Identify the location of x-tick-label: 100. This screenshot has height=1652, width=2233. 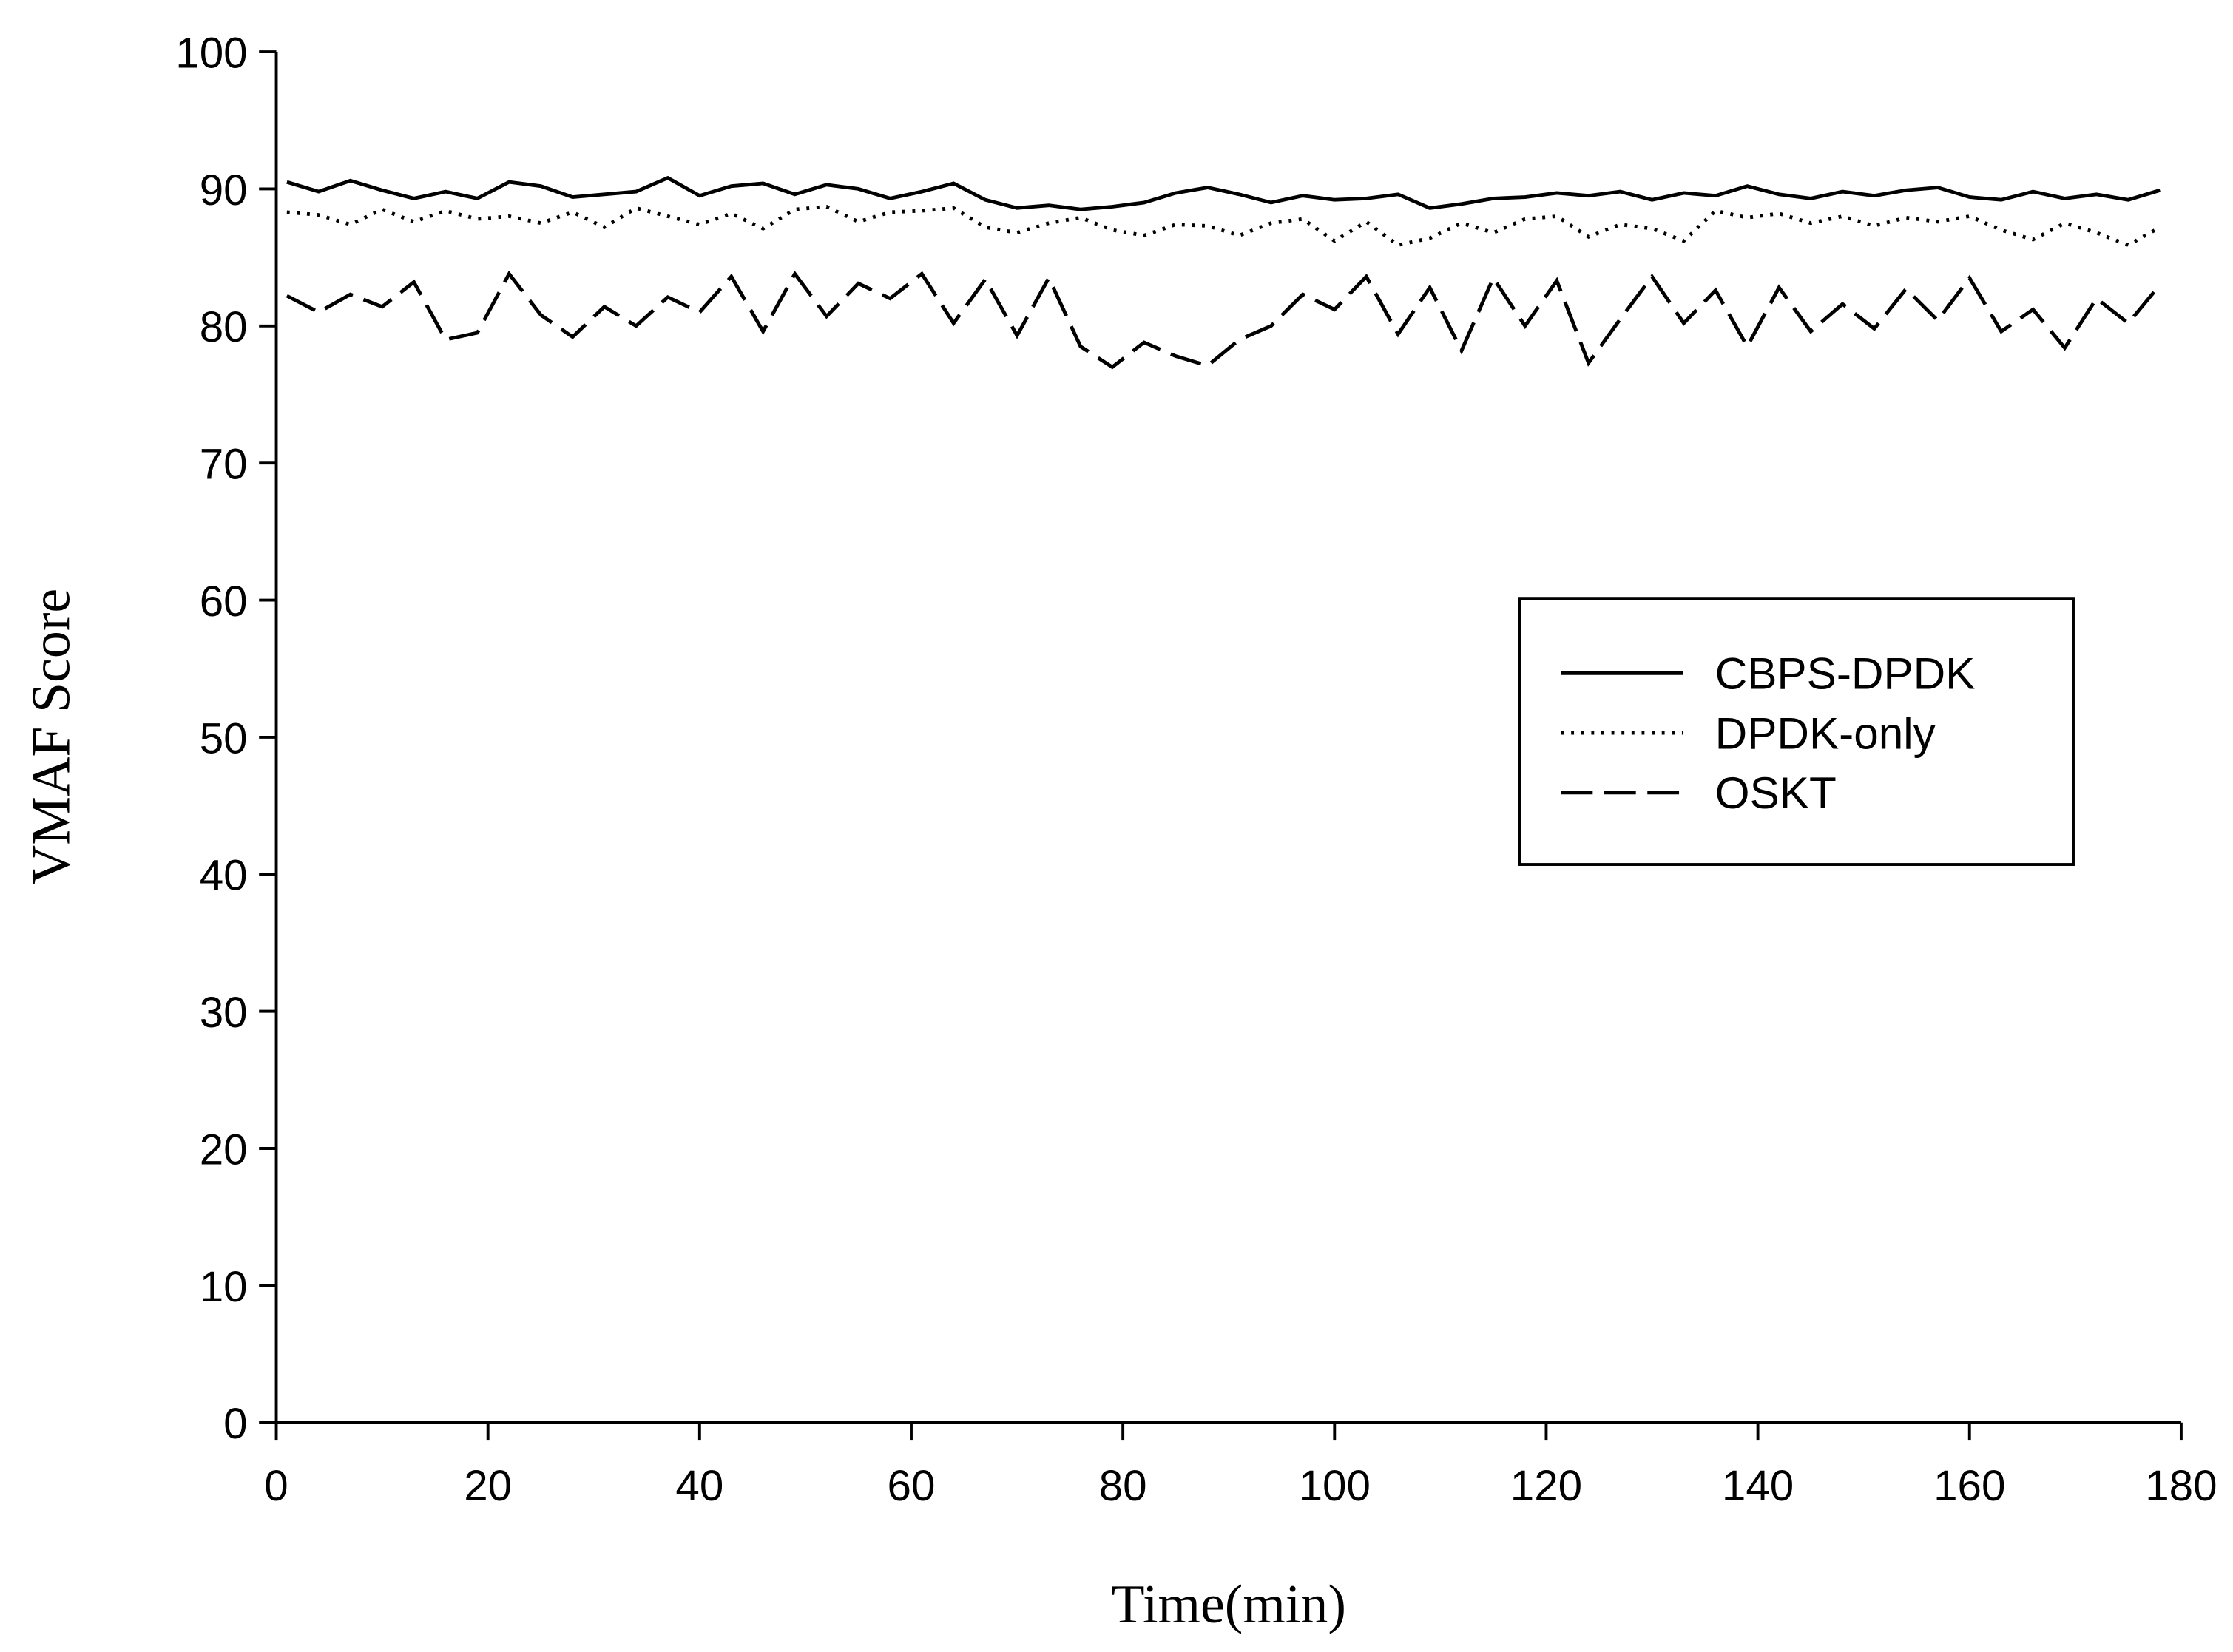
(1335, 1486).